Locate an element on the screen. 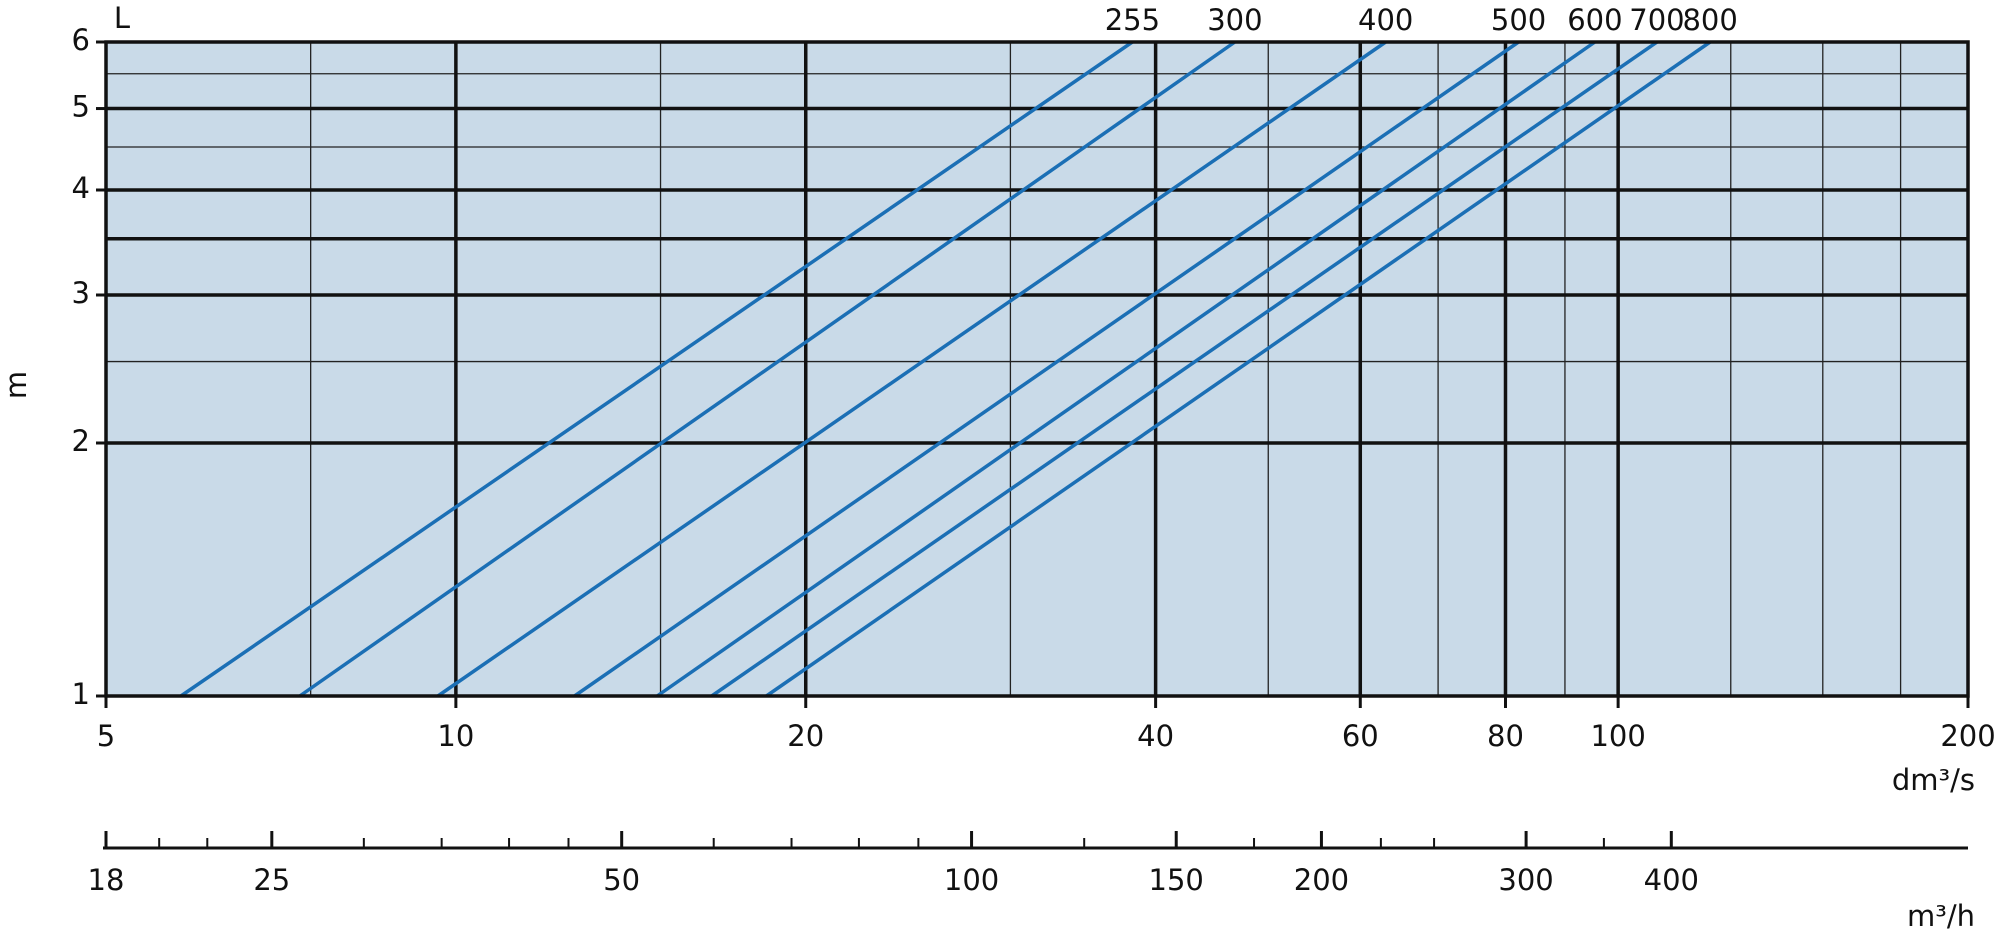 This screenshot has width=2000, height=940. y-tick-label: 1 is located at coordinates (81, 694).